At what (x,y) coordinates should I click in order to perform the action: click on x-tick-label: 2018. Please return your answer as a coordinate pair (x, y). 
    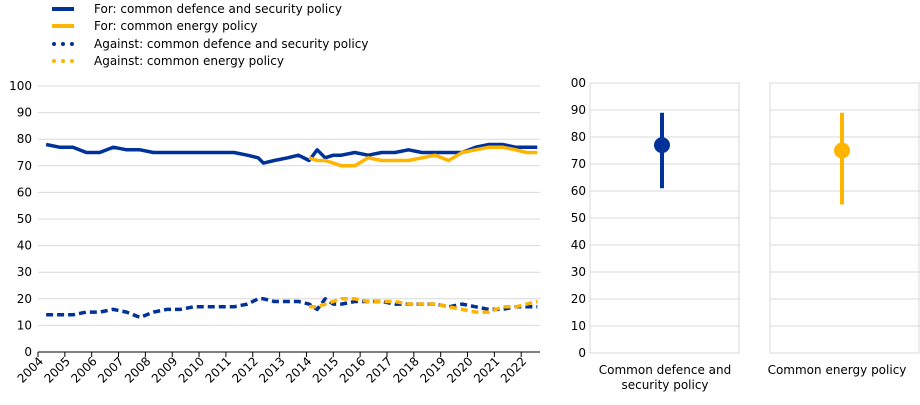
    Looking at the image, I should click on (405, 369).